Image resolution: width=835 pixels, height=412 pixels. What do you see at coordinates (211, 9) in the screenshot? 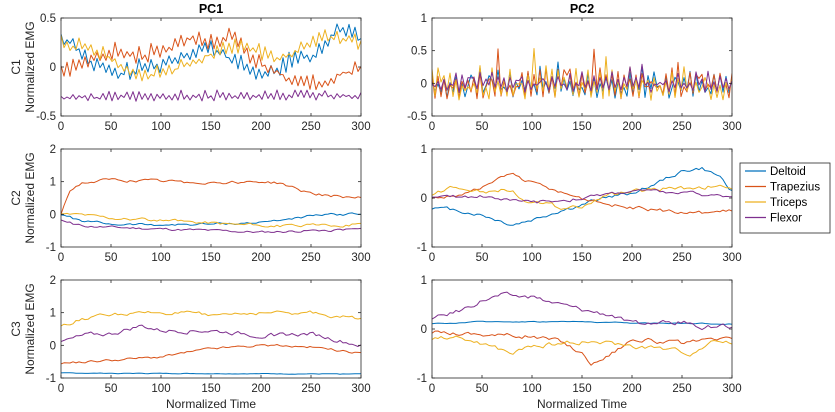
I see `column-title: PC1` at bounding box center [211, 9].